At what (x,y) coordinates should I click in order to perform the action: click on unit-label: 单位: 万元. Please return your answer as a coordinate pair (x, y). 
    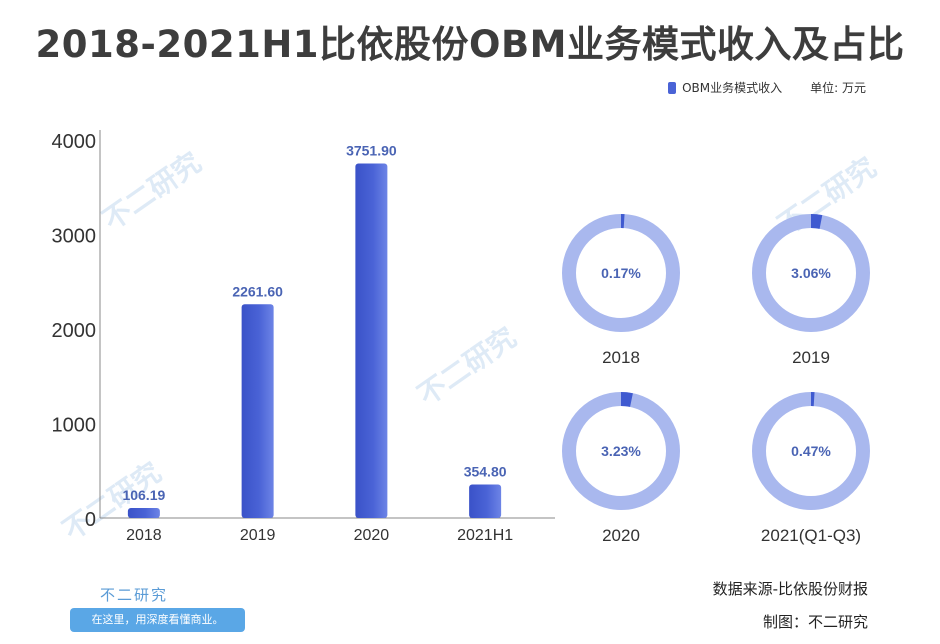
    Looking at the image, I should click on (838, 88).